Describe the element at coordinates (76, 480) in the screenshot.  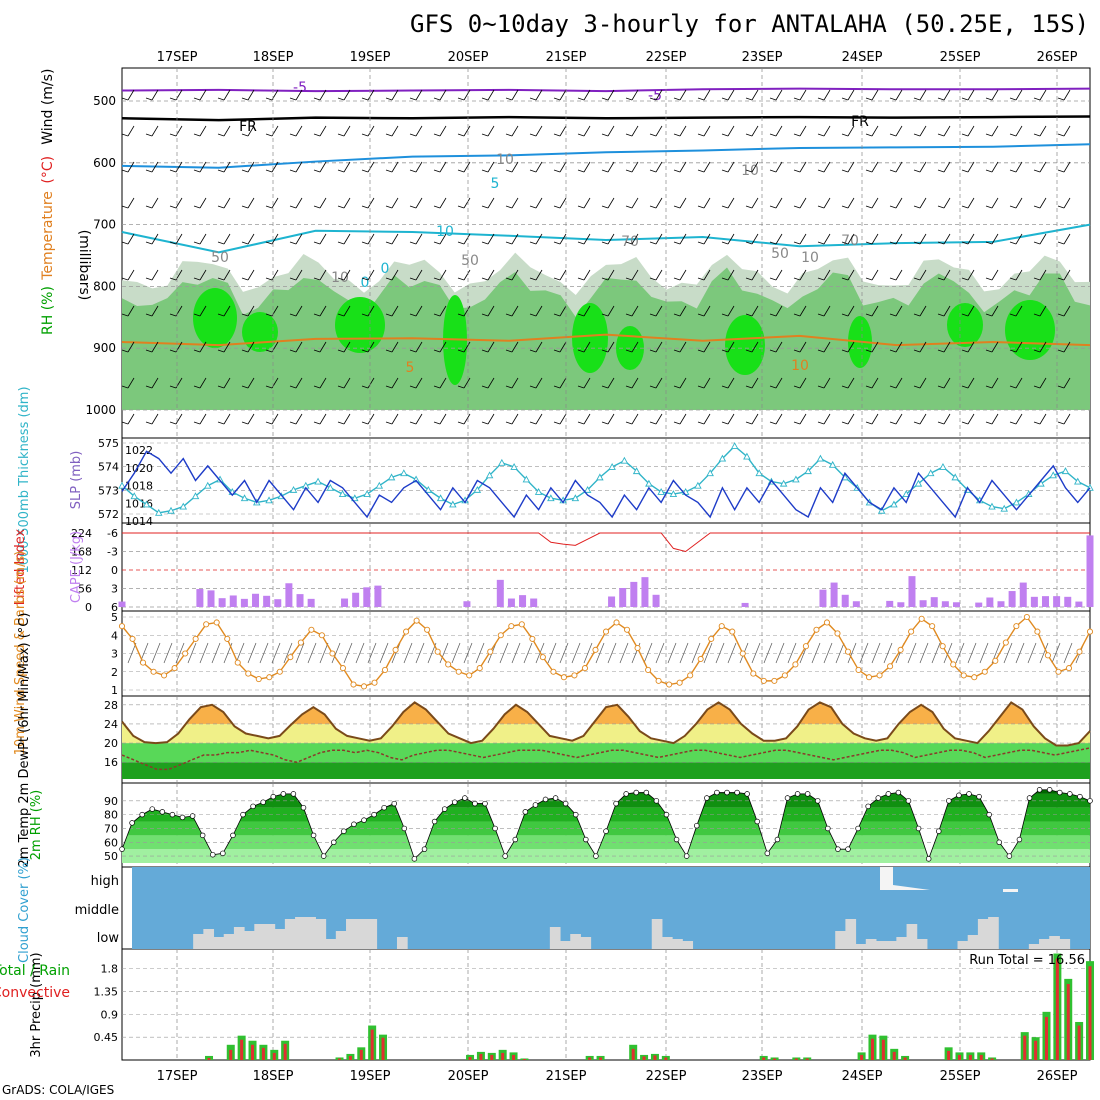
I see `slp-ylabel: SLP (mb)` at that location.